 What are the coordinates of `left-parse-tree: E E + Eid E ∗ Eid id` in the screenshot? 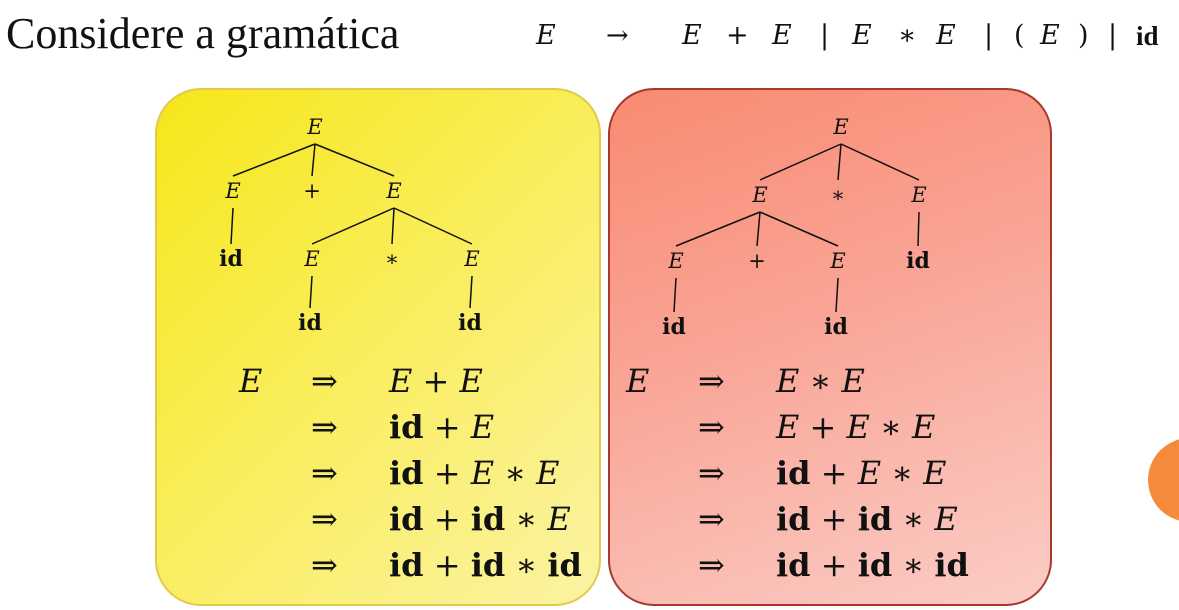 It's located at (350, 225).